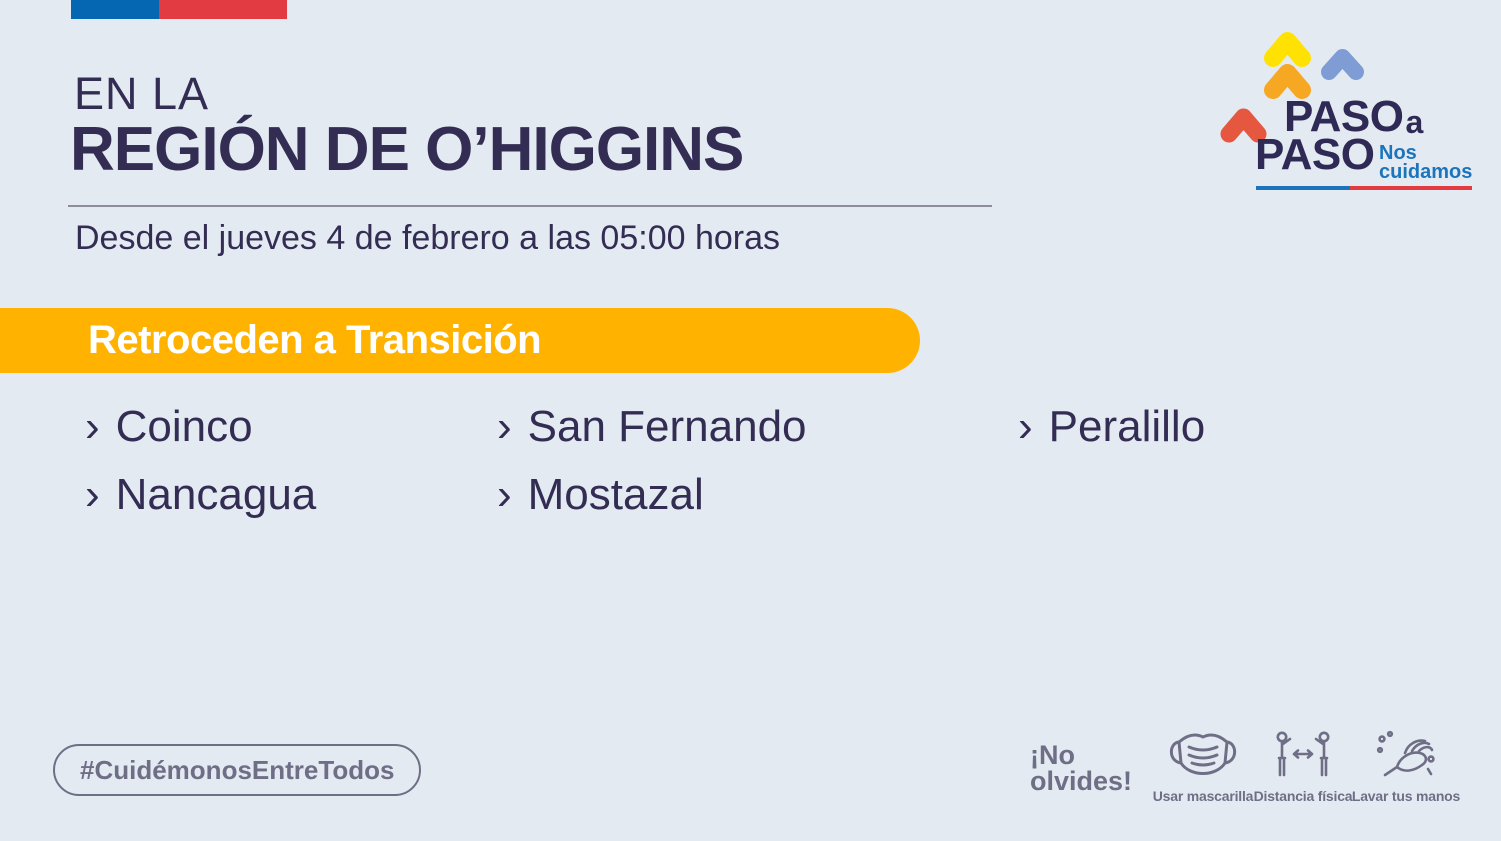 This screenshot has height=841, width=1501. I want to click on underline-red-segment, so click(1411, 188).